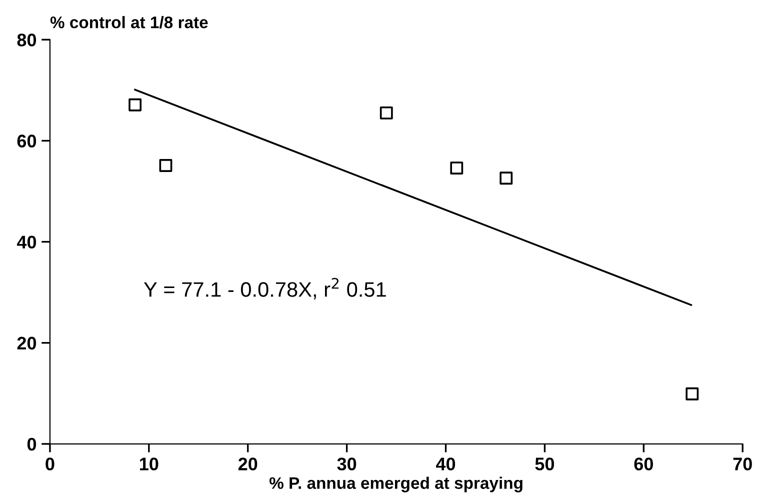  Describe the element at coordinates (31, 444) in the screenshot. I see `y-tick-label: 0` at that location.